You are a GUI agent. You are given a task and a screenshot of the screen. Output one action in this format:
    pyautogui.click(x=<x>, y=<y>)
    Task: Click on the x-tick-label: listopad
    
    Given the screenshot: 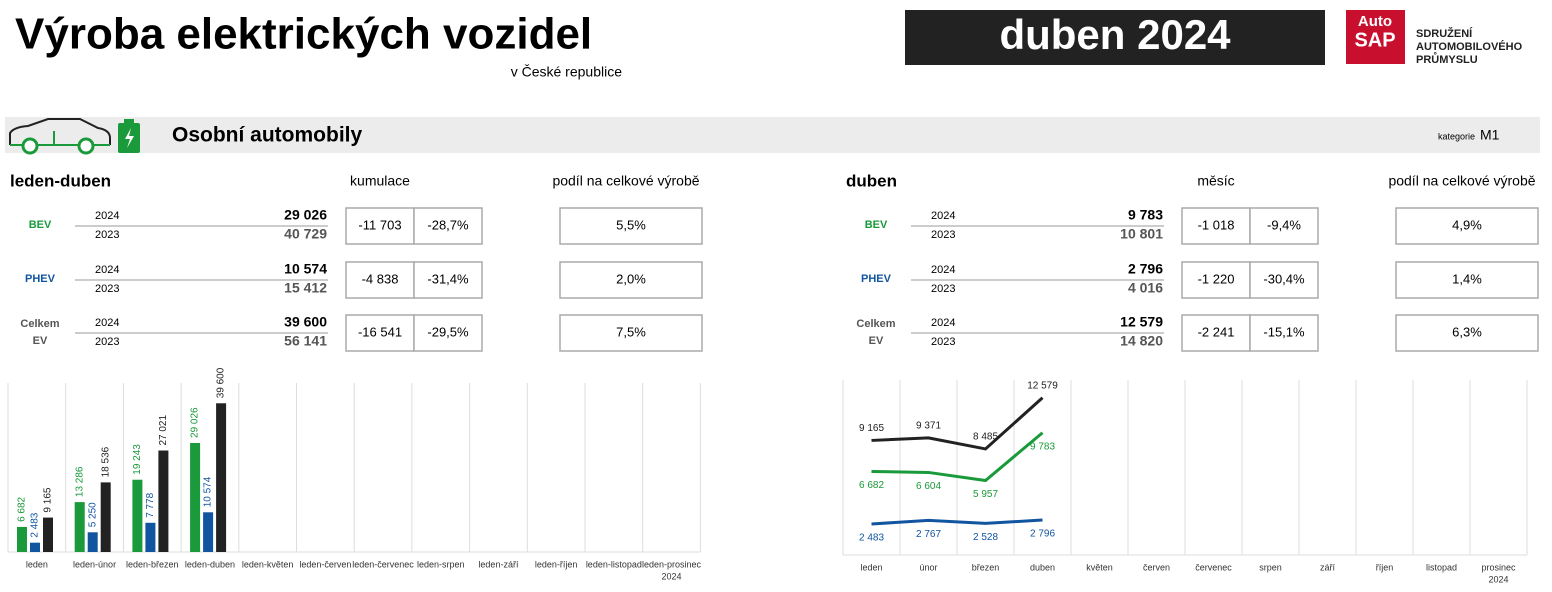 What is the action you would take?
    pyautogui.click(x=1441, y=567)
    